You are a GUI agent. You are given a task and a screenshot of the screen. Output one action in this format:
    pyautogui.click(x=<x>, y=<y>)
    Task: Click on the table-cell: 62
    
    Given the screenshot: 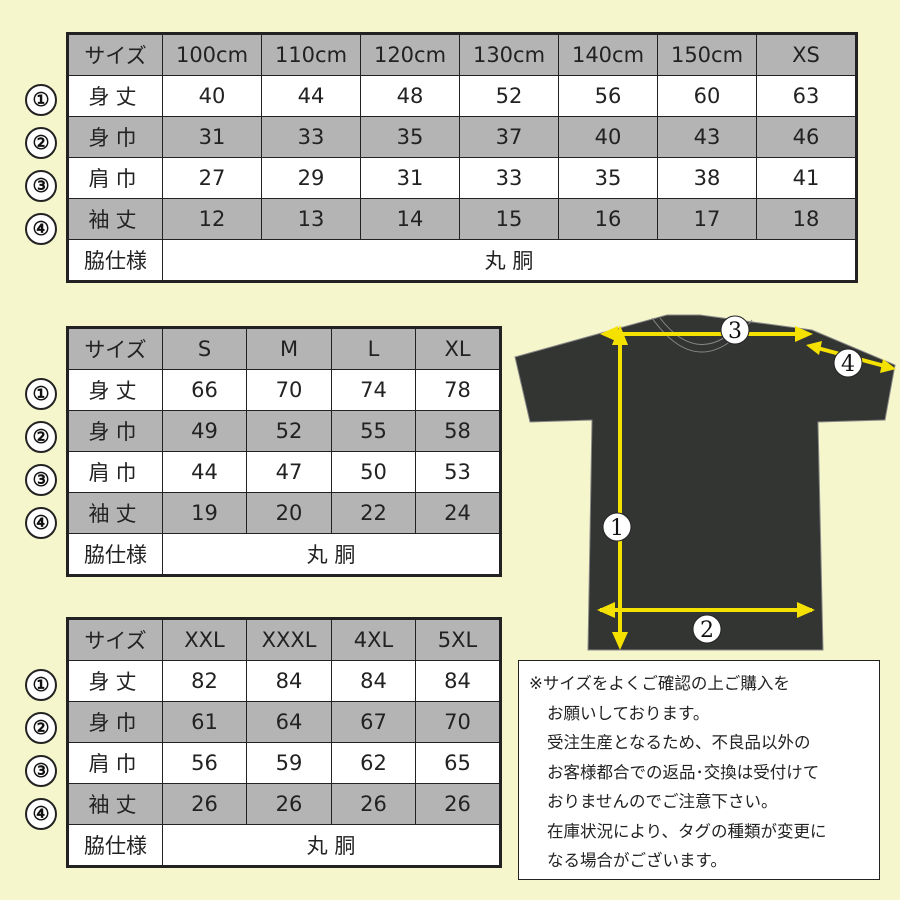 What is the action you would take?
    pyautogui.click(x=373, y=763)
    